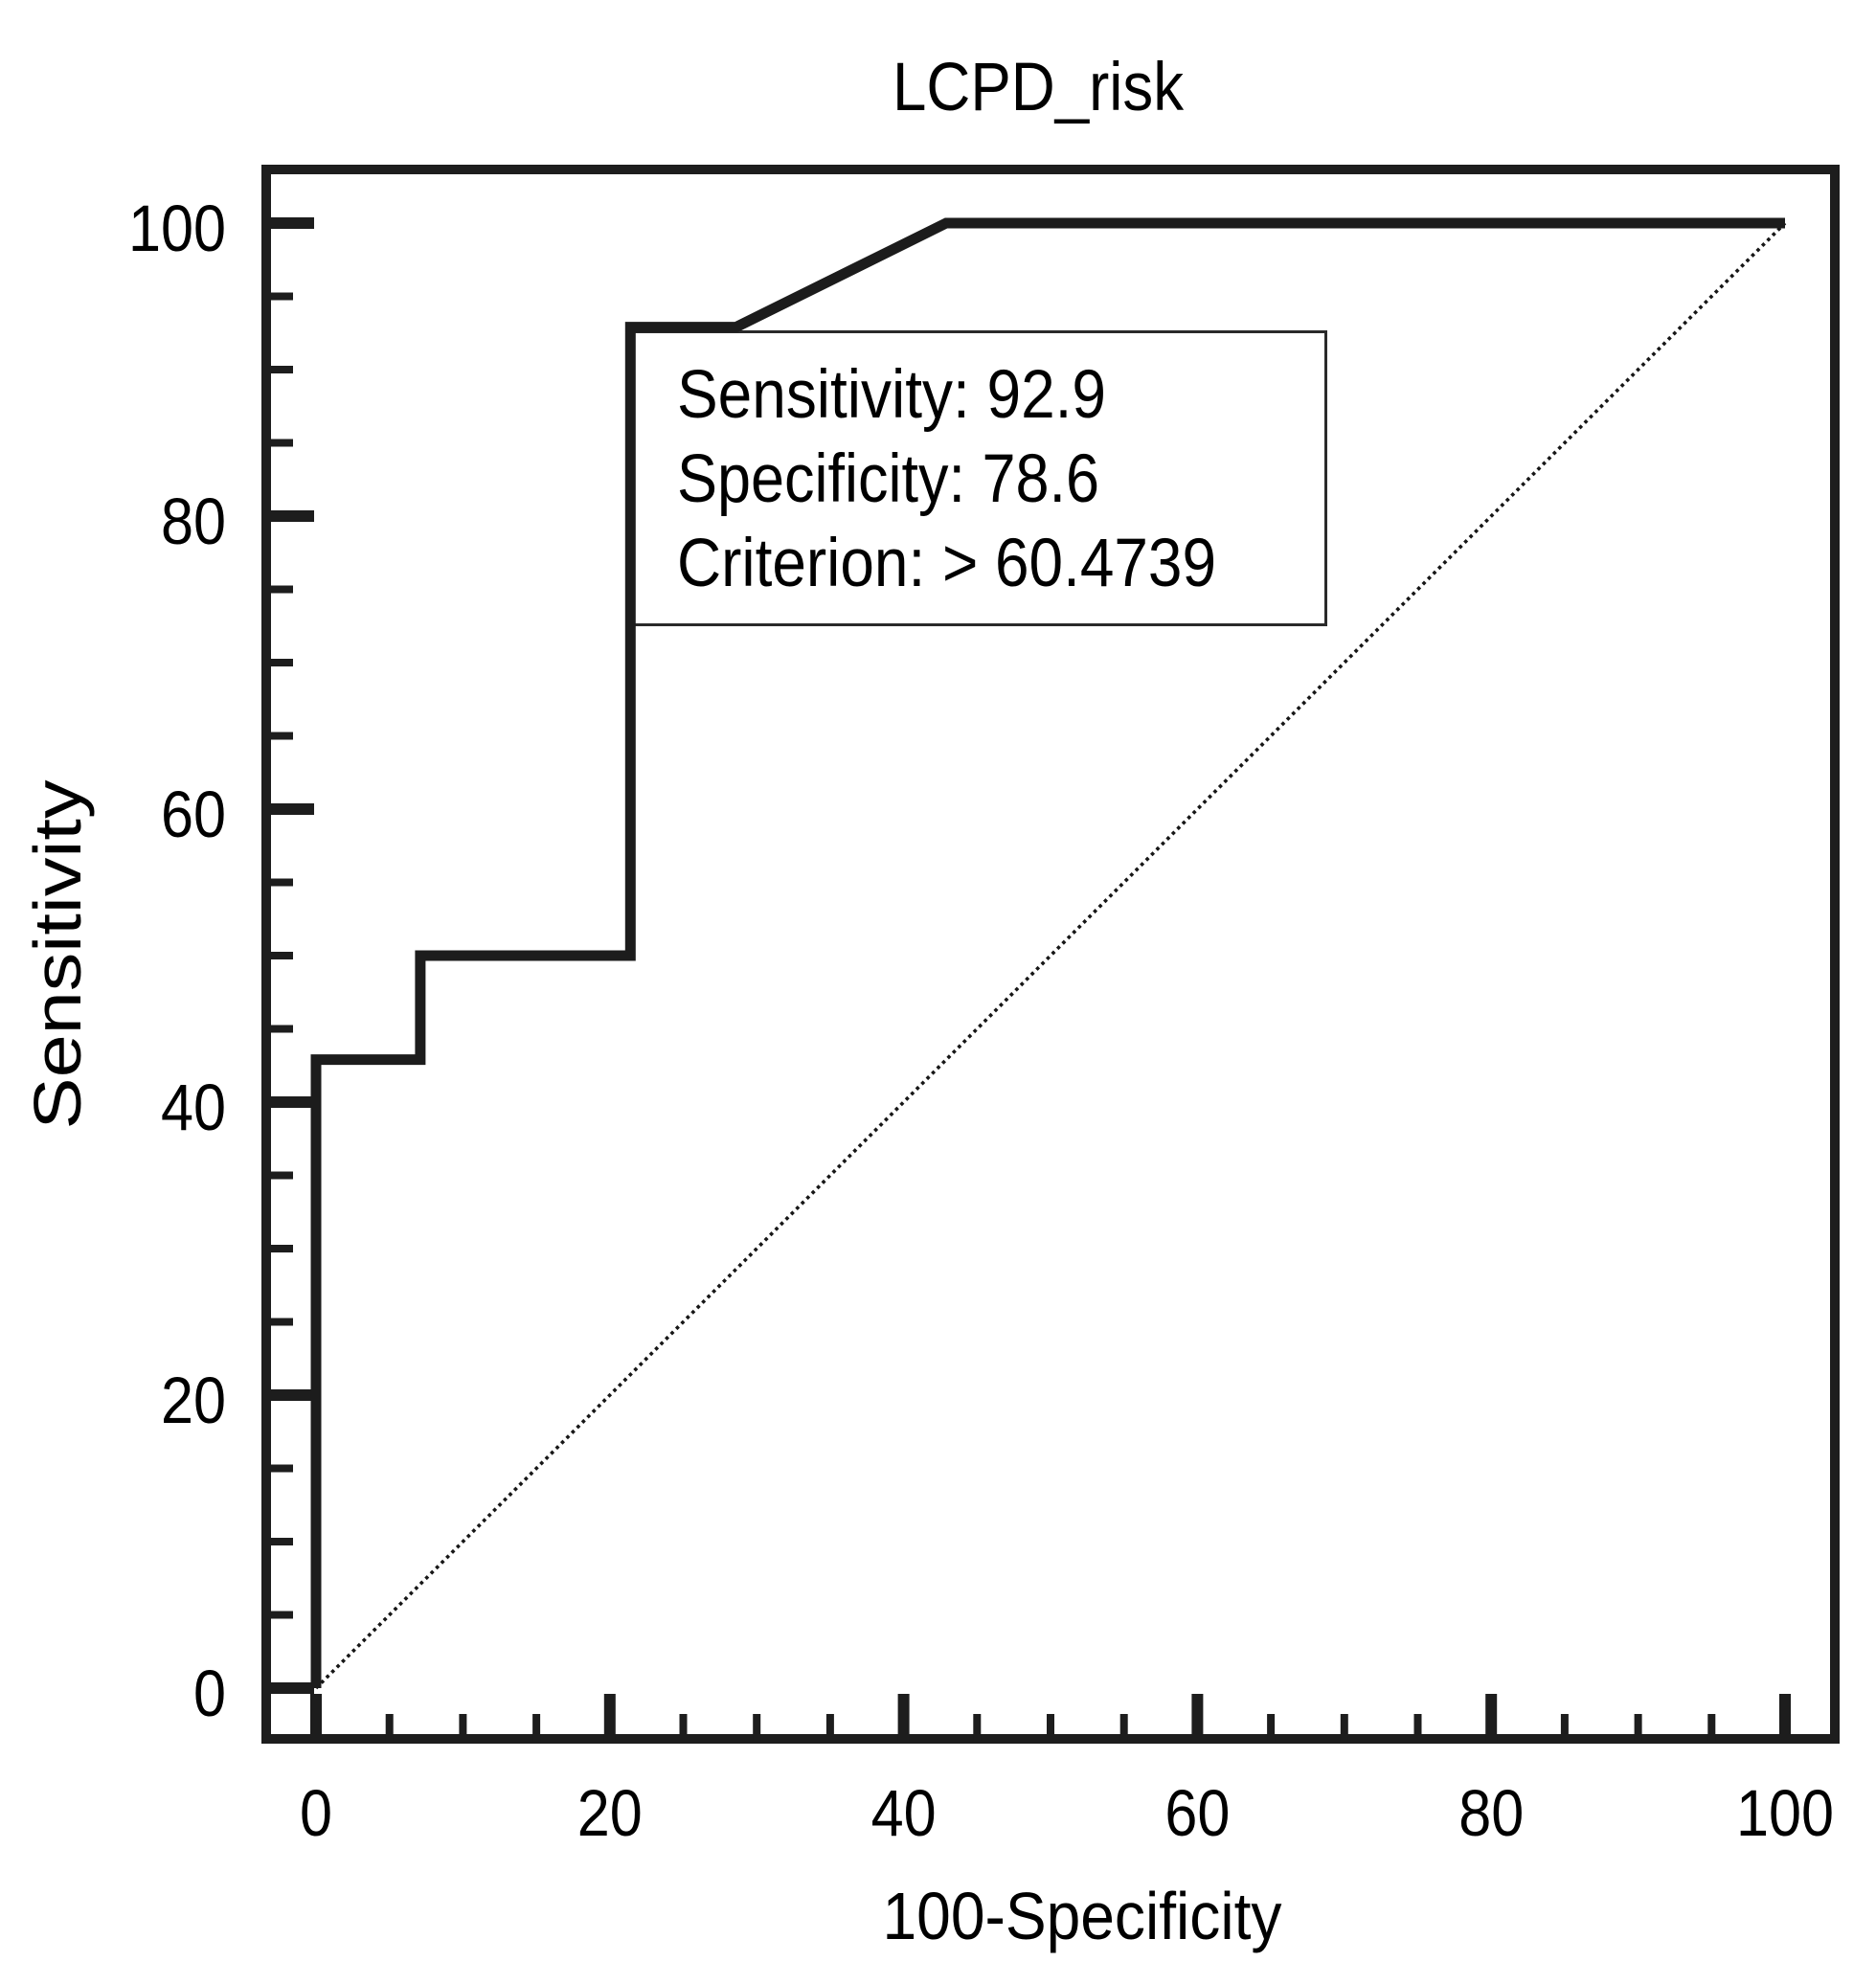 This screenshot has height=1984, width=1876. What do you see at coordinates (946, 563) in the screenshot?
I see `svg-text: Criterion: > 60.4739` at bounding box center [946, 563].